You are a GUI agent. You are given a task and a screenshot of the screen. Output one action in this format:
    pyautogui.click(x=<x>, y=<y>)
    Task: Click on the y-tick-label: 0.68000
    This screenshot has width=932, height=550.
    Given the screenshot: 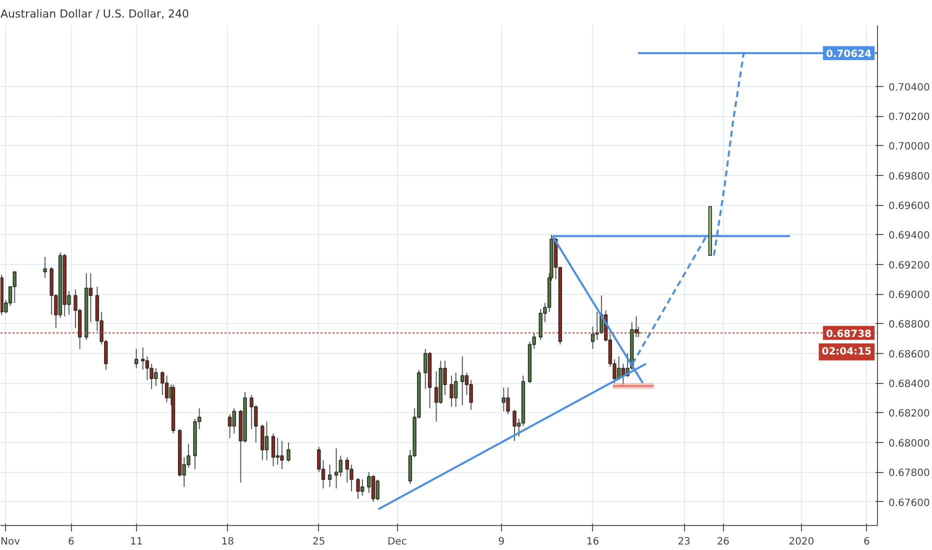 What is the action you would take?
    pyautogui.click(x=909, y=444)
    